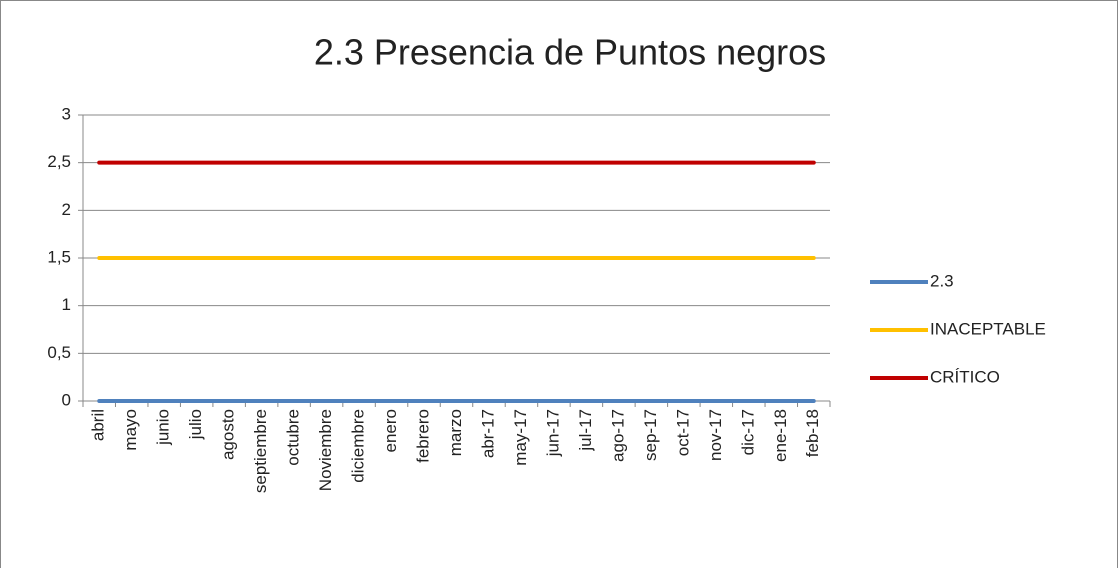 This screenshot has height=568, width=1119. I want to click on legend-label: CRÍTICO, so click(965, 376).